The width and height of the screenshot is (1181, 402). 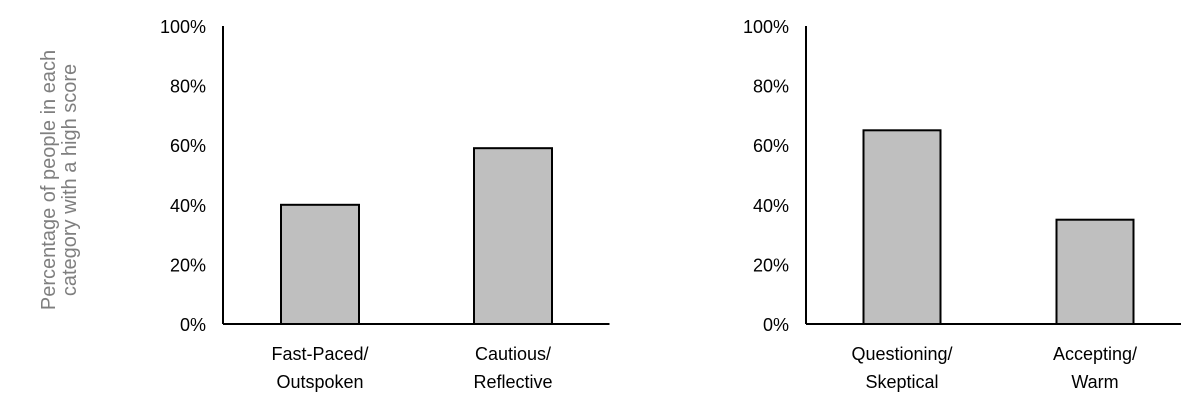 What do you see at coordinates (319, 368) in the screenshot?
I see `x-tick-label: Fast-Paced/Outspoken` at bounding box center [319, 368].